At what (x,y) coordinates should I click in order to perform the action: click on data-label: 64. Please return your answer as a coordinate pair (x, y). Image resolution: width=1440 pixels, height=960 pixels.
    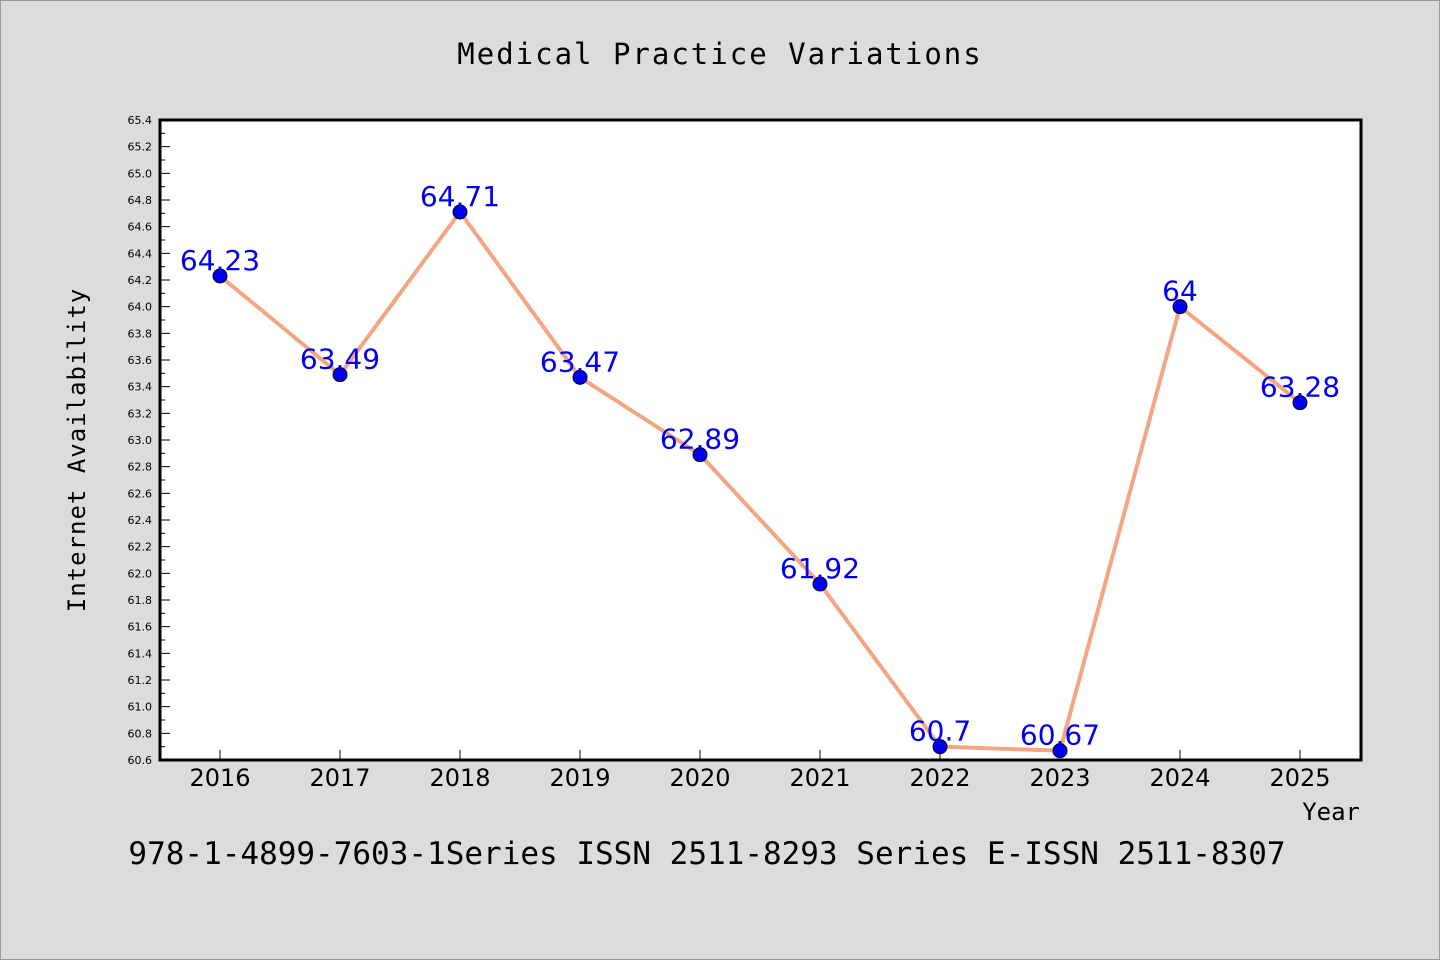
    Looking at the image, I should click on (1180, 291).